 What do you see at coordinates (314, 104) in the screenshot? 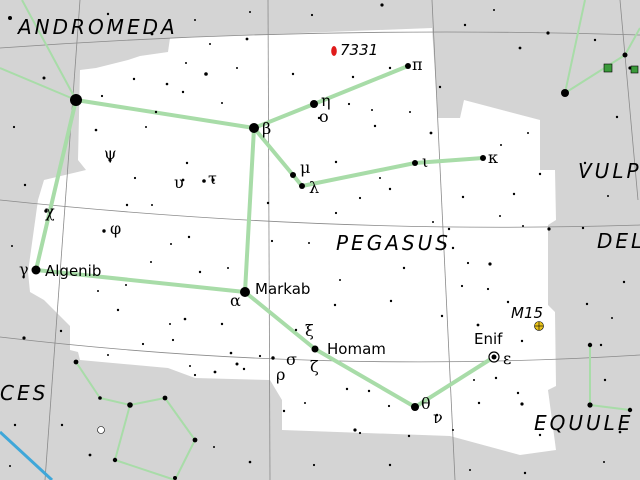
I see `star-eta` at bounding box center [314, 104].